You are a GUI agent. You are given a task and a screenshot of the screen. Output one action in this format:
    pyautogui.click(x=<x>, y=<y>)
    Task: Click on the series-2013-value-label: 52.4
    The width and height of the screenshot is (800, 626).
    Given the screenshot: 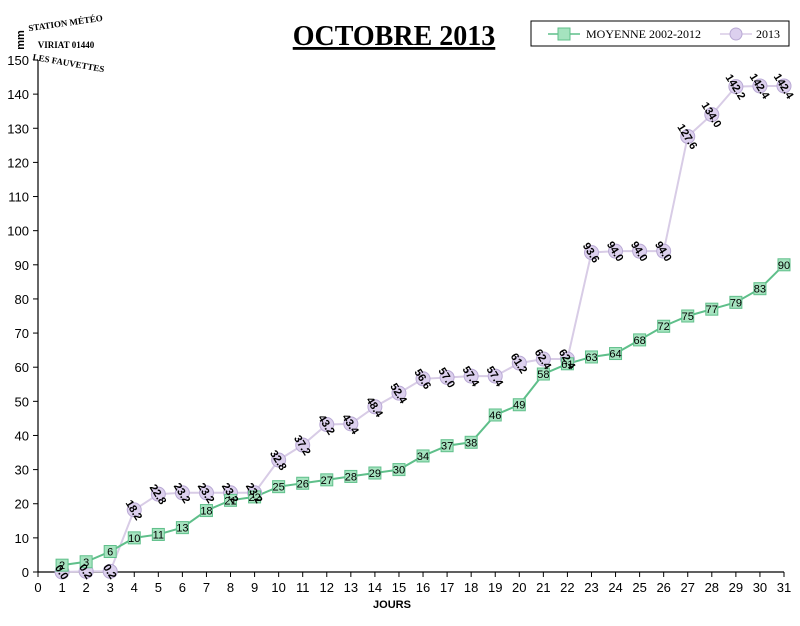 What is the action you would take?
    pyautogui.click(x=398, y=393)
    